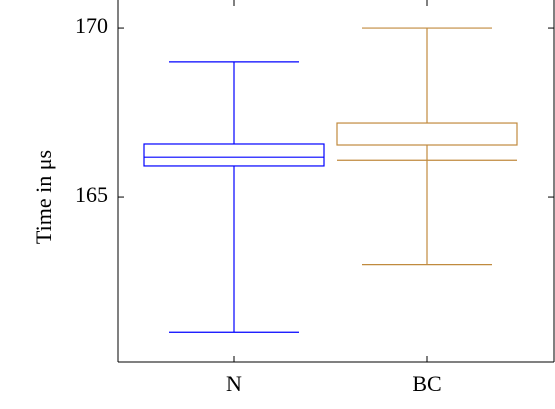 Image resolution: width=555 pixels, height=409 pixels. What do you see at coordinates (91, 25) in the screenshot?
I see `y-tick-label: 170` at bounding box center [91, 25].